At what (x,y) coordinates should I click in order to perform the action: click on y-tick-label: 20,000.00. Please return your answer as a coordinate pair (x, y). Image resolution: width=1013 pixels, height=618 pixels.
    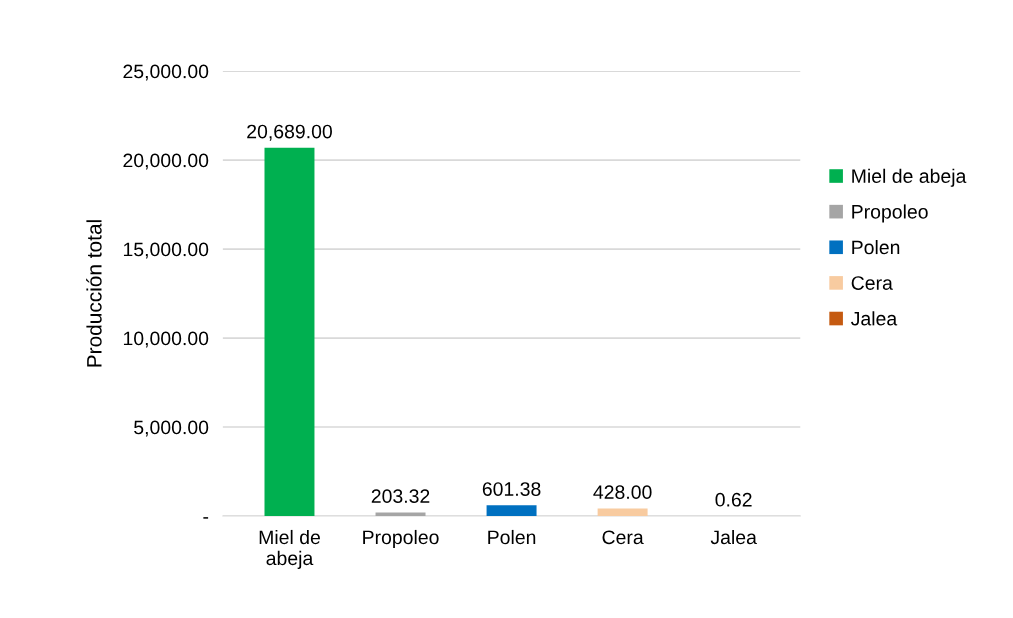
    Looking at the image, I should click on (166, 161).